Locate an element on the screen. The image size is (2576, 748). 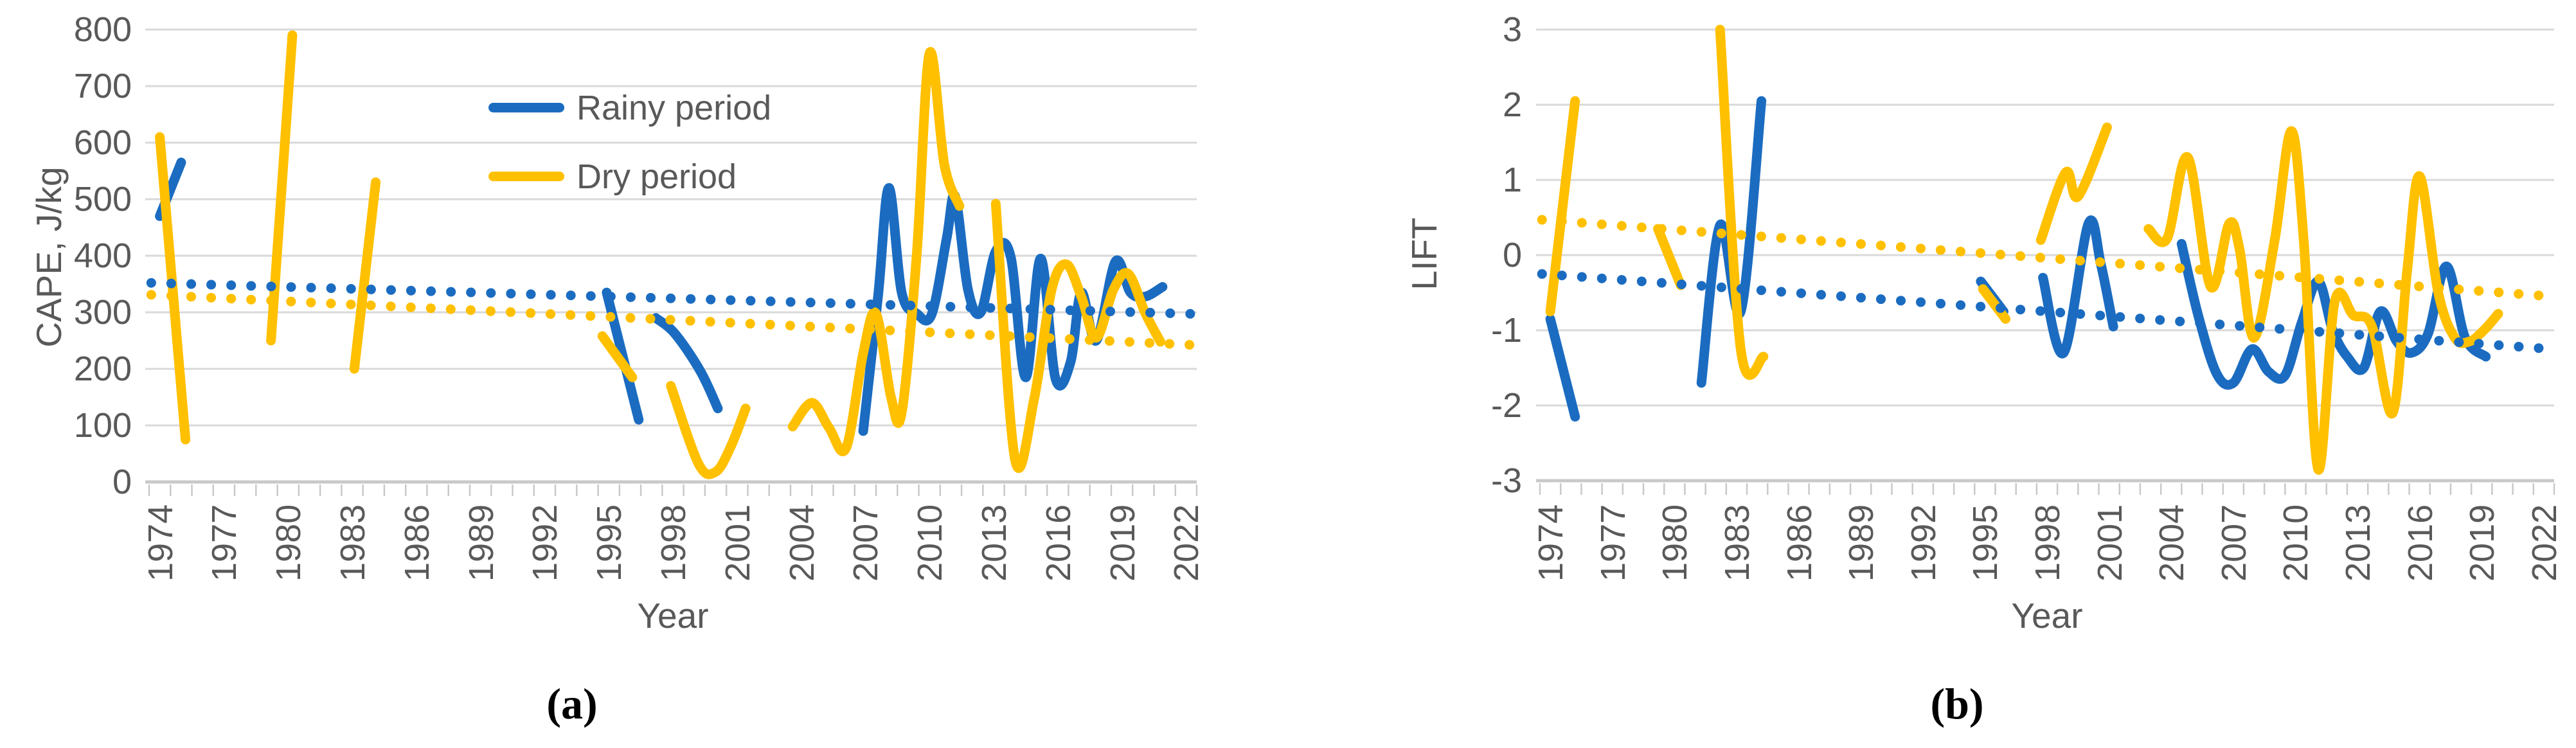
legend-label-rainy: Rainy period is located at coordinates (674, 108).